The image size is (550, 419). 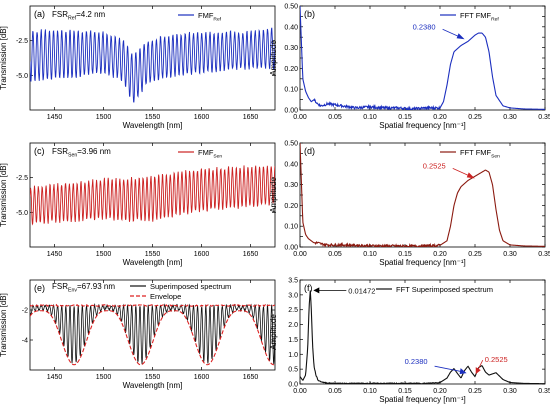 What do you see at coordinates (153, 117) in the screenshot?
I see `x-tick-label: 1550` at bounding box center [153, 117].